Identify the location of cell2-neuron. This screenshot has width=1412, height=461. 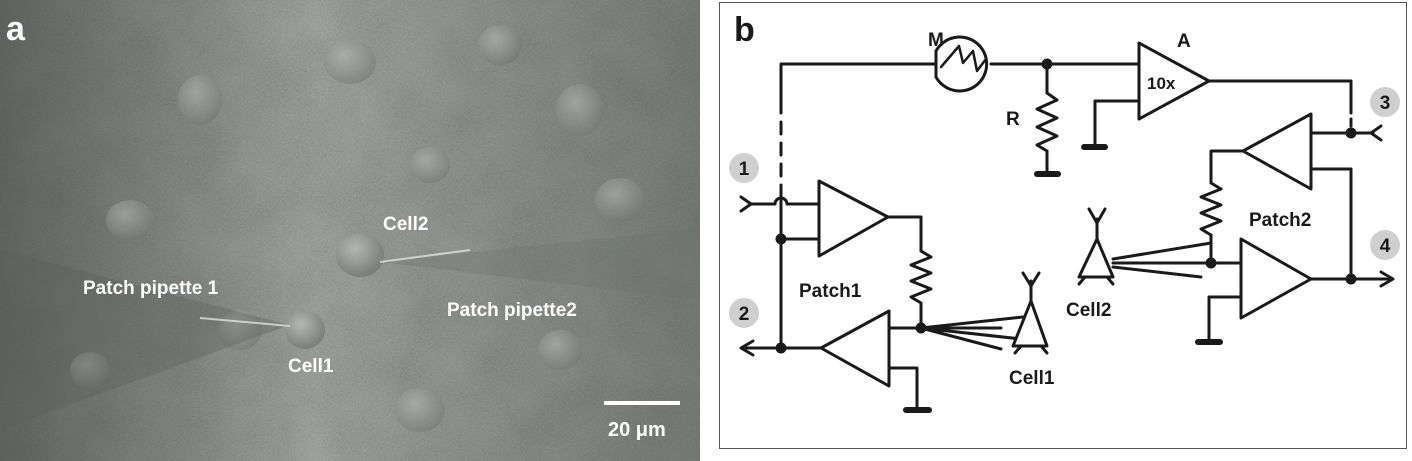
(1096, 258).